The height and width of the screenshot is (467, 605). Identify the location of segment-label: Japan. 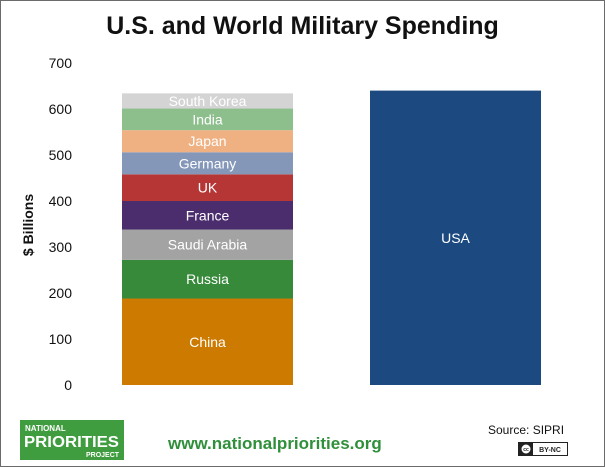
(207, 141).